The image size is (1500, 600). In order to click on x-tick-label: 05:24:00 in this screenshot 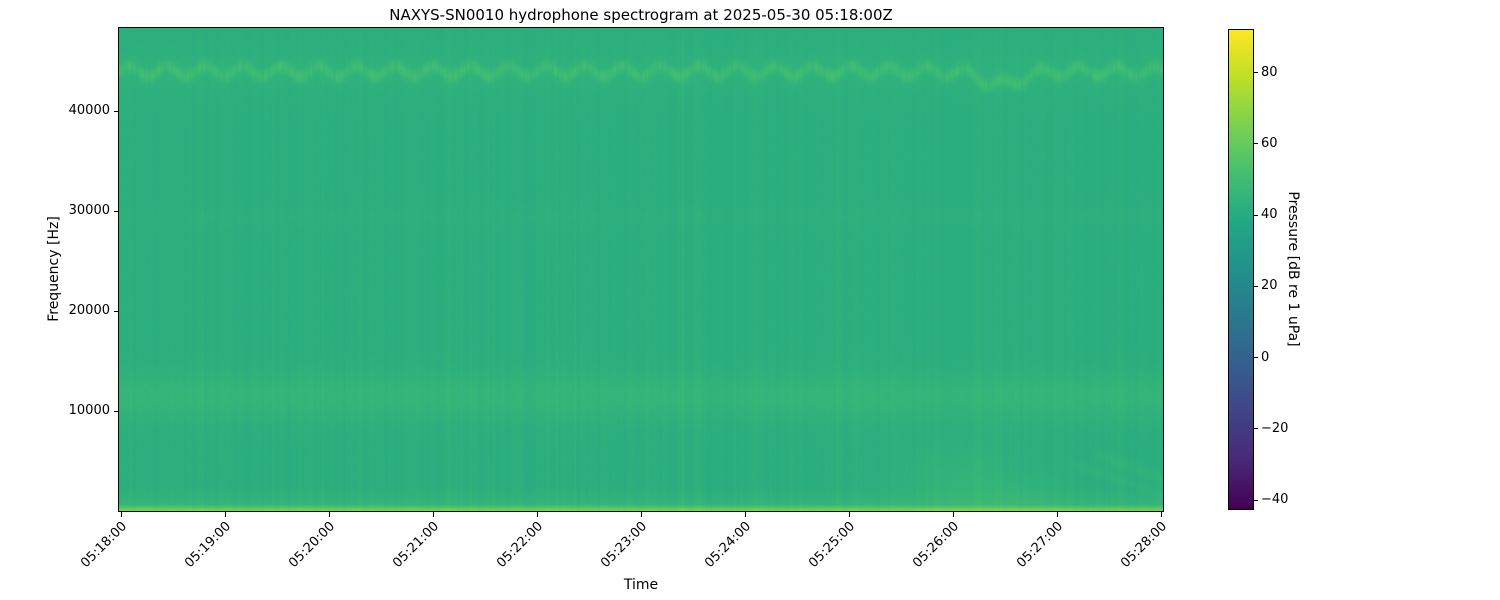, I will do `click(727, 545)`.